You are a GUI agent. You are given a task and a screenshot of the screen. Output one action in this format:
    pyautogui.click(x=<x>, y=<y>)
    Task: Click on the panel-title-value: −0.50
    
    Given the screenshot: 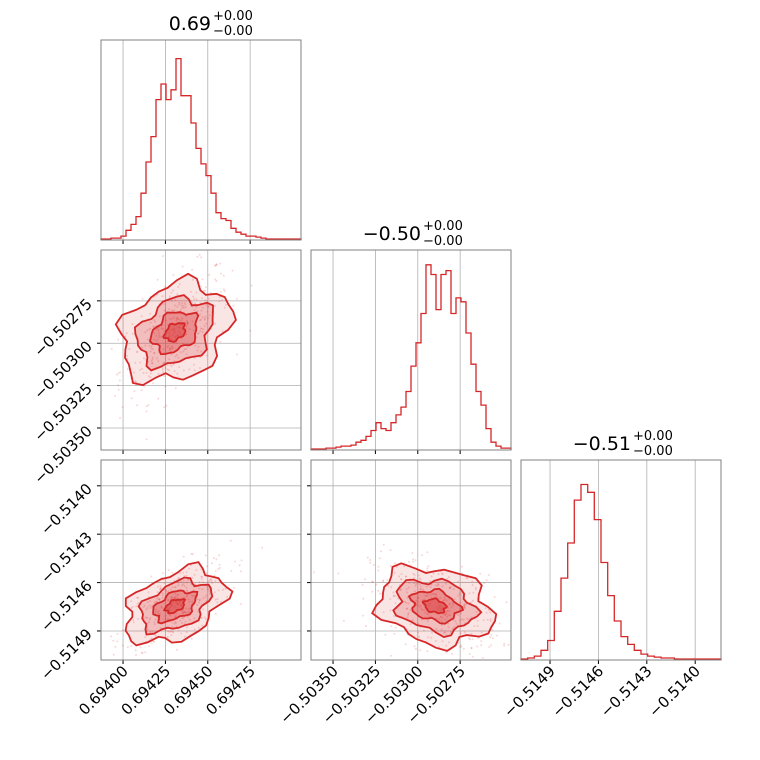 What is the action you would take?
    pyautogui.click(x=392, y=234)
    